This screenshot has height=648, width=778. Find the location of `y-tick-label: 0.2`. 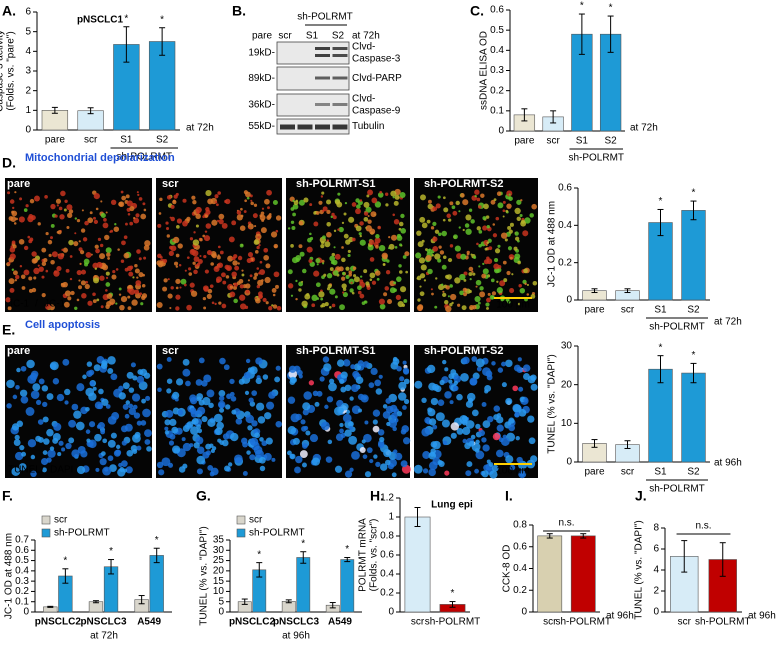

y-tick-label: 0.2 is located at coordinates (565, 262).